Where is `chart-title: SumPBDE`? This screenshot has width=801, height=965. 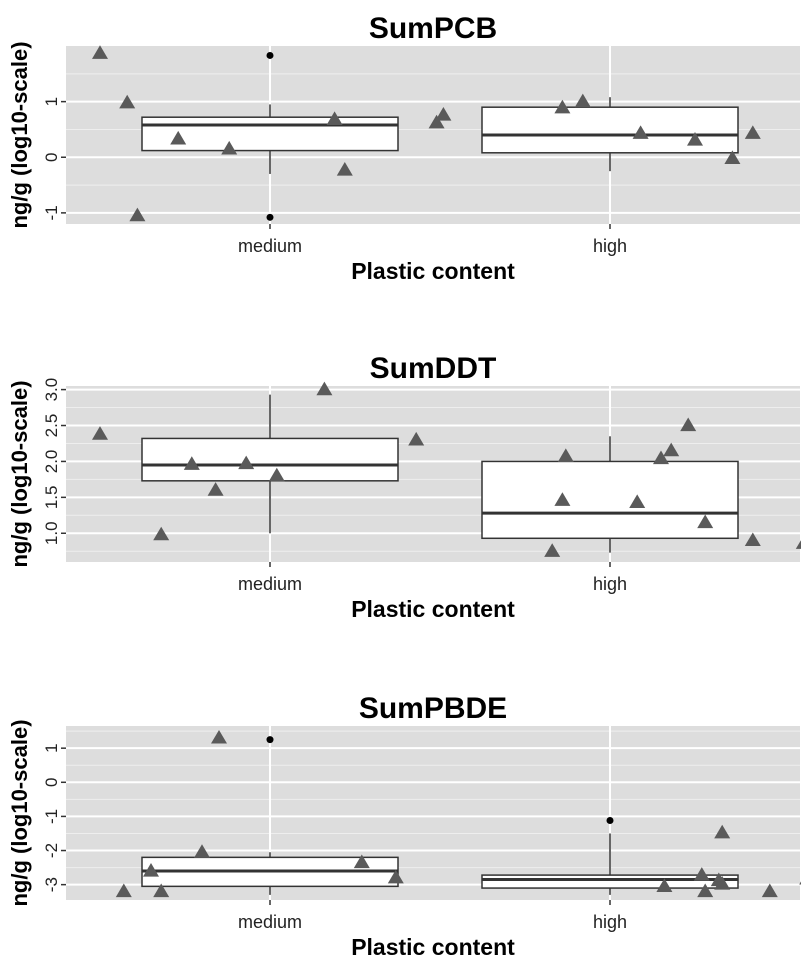 chart-title: SumPBDE is located at coordinates (433, 708).